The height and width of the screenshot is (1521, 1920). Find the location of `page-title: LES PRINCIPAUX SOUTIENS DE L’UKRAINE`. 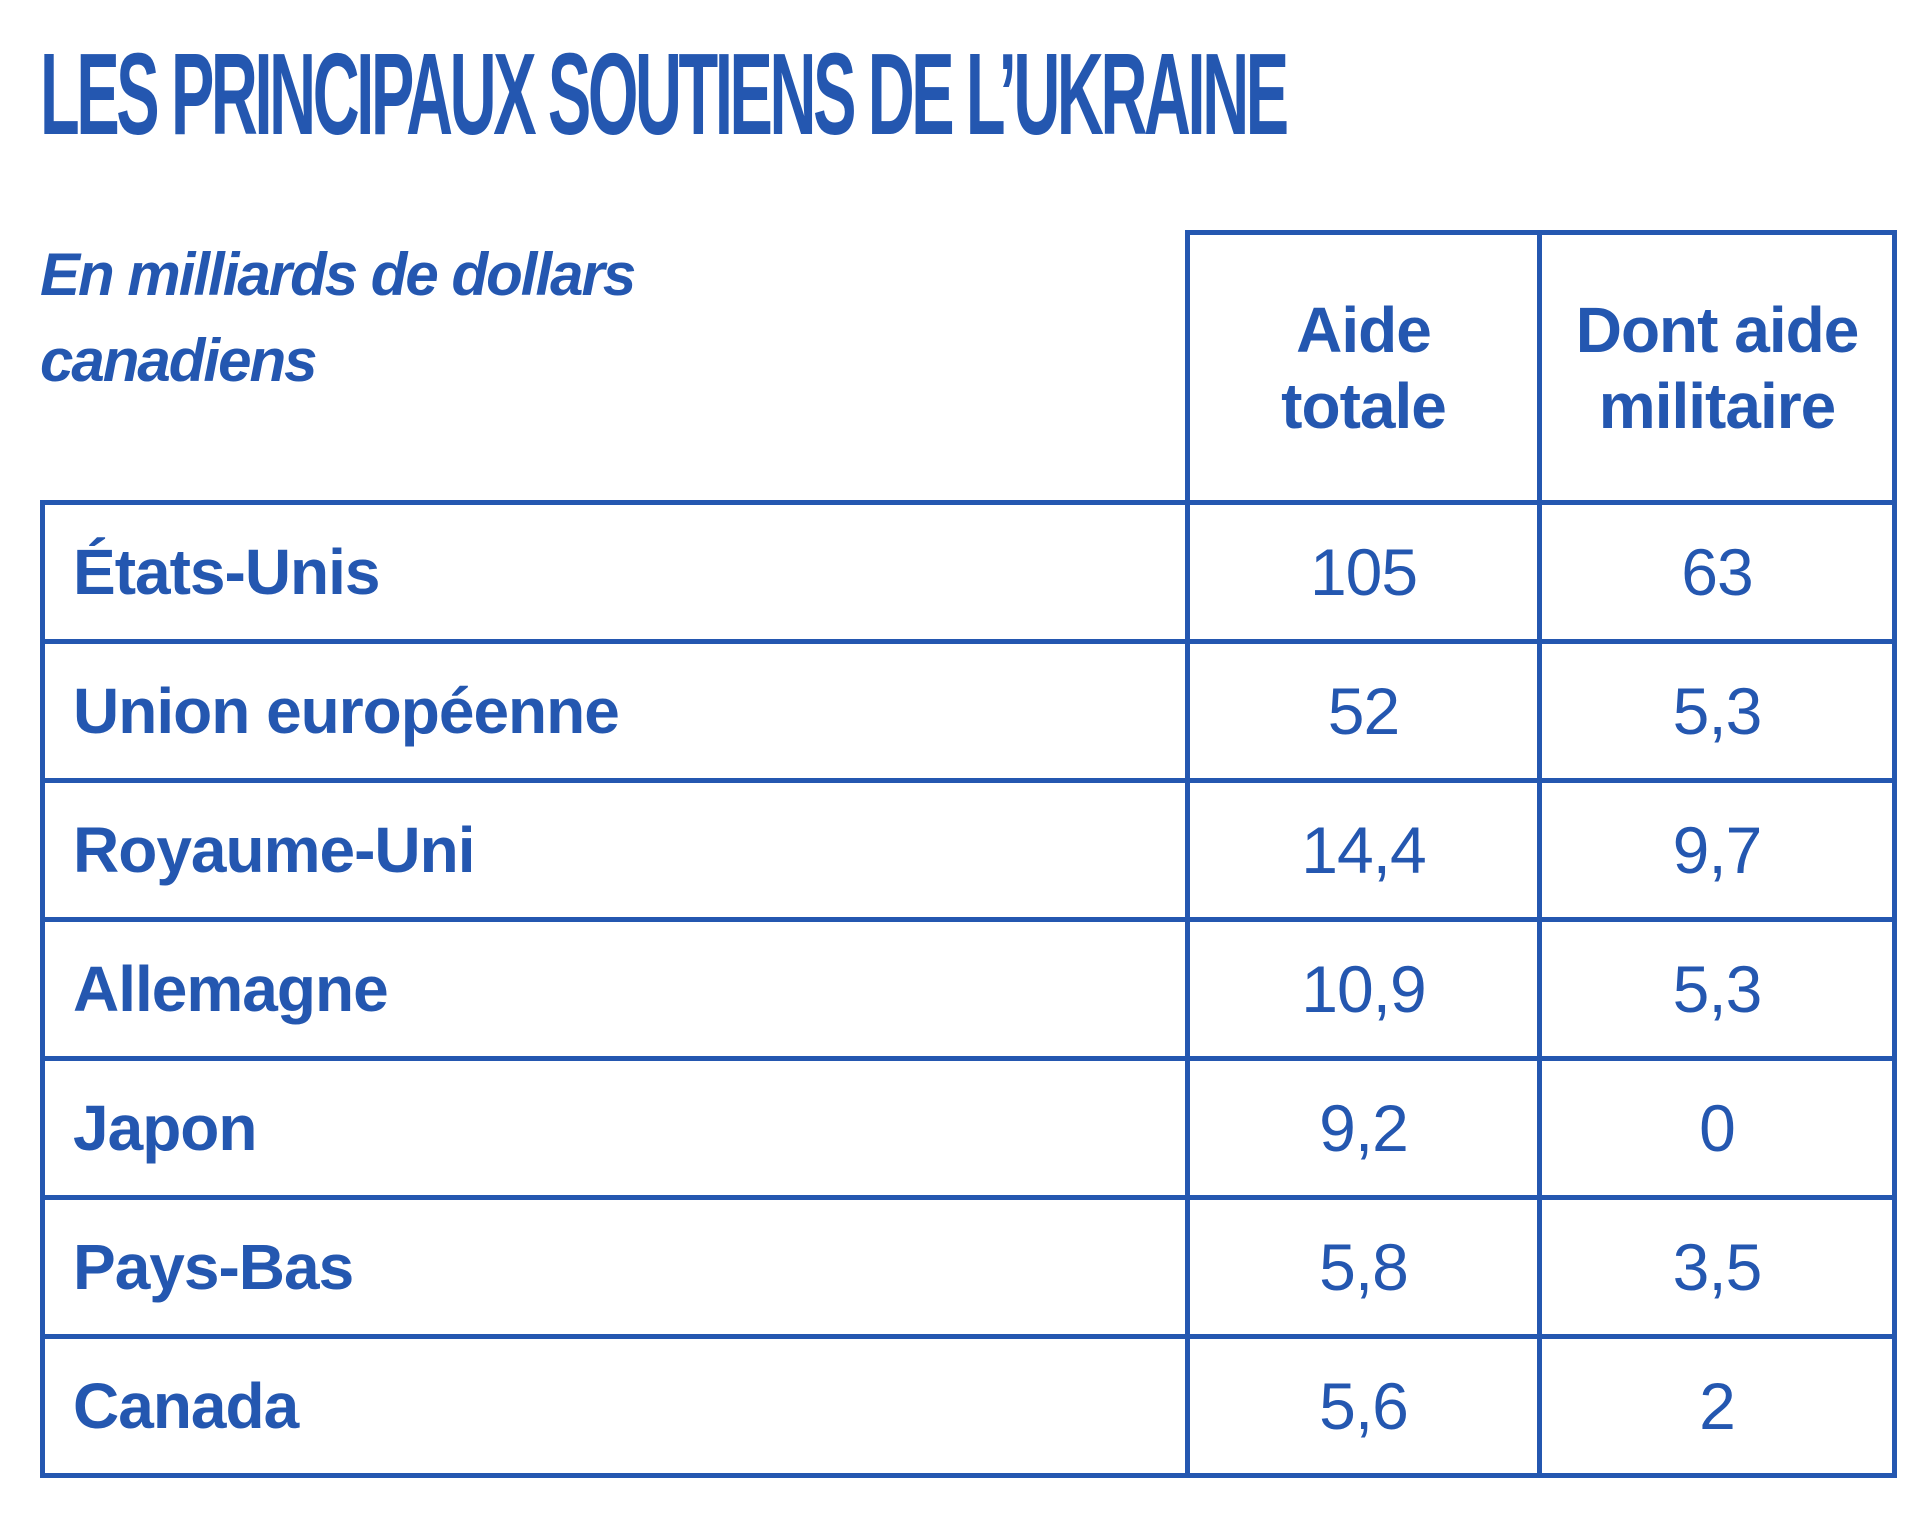

page-title: LES PRINCIPAUX SOUTIENS DE L’UKRAINE is located at coordinates (664, 94).